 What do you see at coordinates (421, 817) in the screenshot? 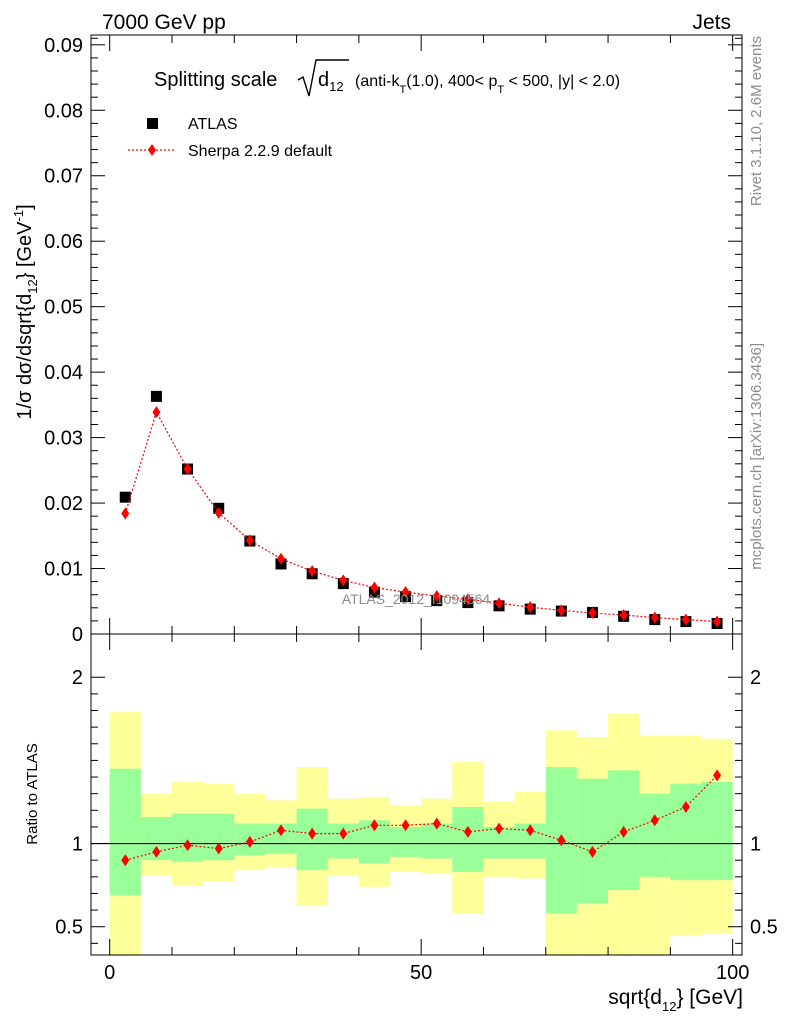
I see `sherpa-ratio-line` at bounding box center [421, 817].